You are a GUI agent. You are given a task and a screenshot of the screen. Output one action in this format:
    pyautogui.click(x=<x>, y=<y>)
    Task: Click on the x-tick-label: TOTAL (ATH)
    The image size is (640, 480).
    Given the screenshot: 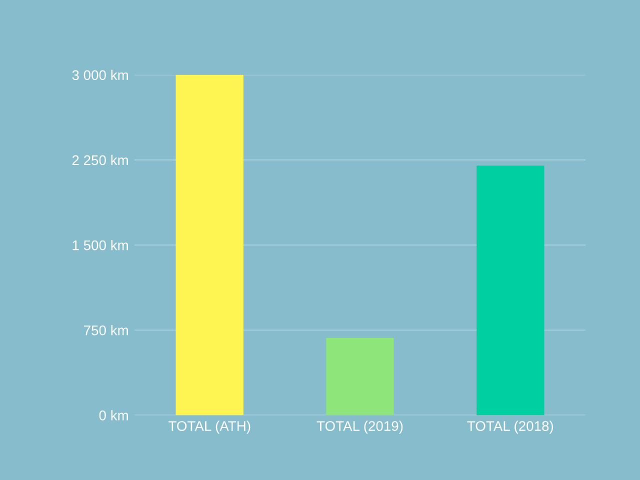 What is the action you would take?
    pyautogui.click(x=209, y=427)
    